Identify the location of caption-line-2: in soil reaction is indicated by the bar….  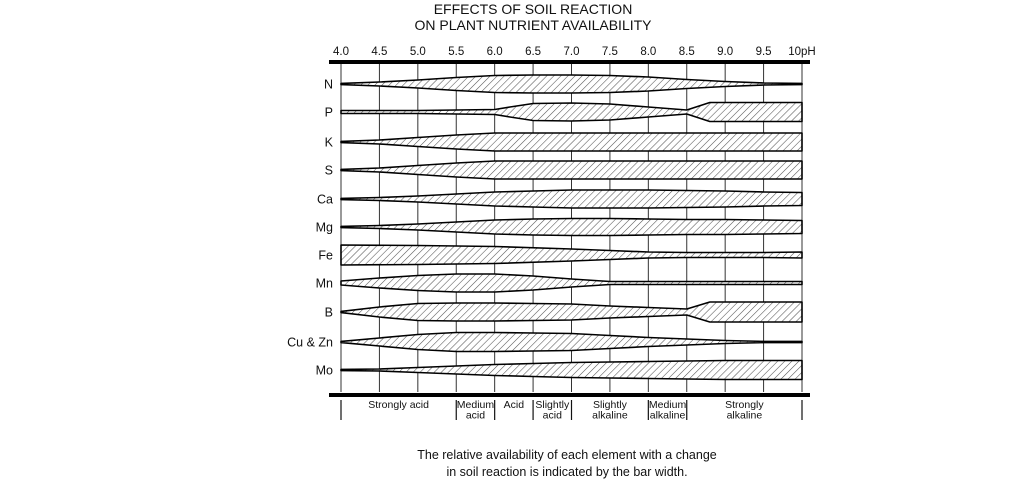
(566, 472).